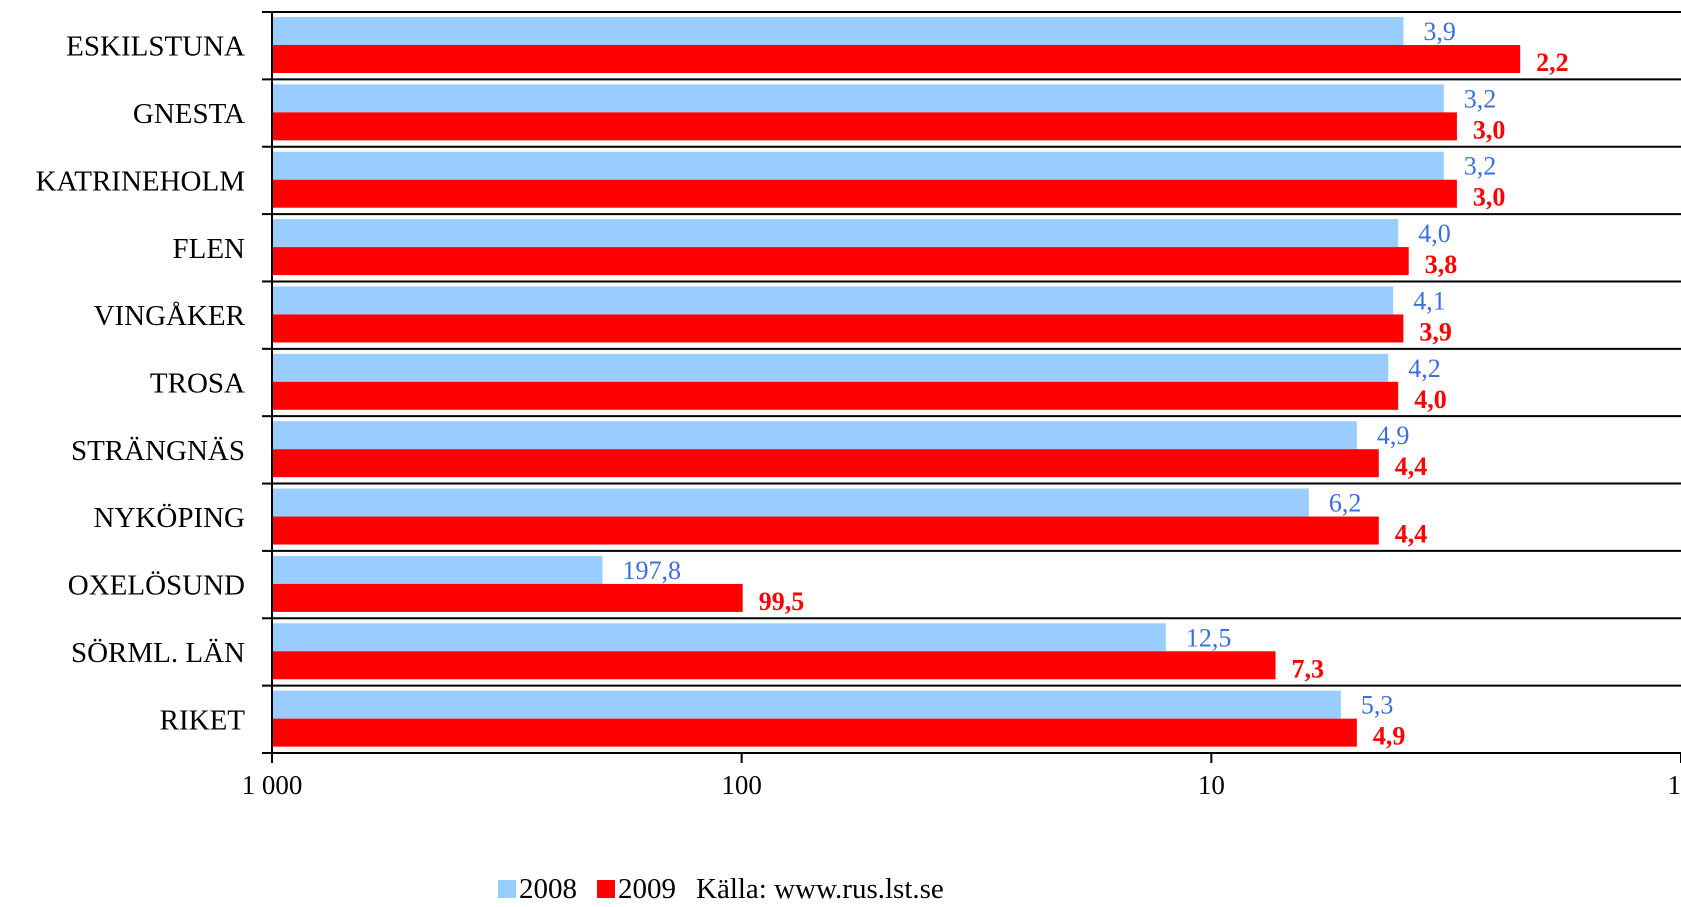 This screenshot has height=907, width=1681. Describe the element at coordinates (272, 785) in the screenshot. I see `x-tick-label: 1 000` at that location.